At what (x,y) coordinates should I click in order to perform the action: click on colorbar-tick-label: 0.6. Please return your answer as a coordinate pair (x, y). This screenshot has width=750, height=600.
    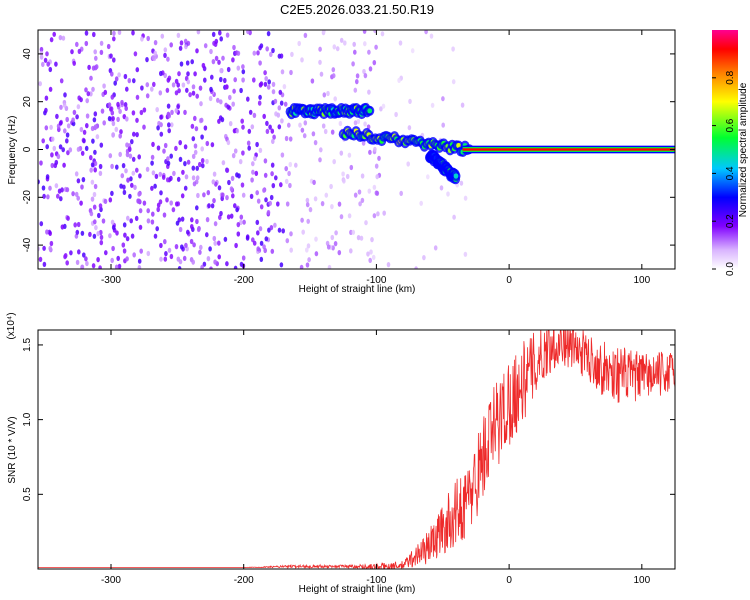
    Looking at the image, I should click on (730, 125).